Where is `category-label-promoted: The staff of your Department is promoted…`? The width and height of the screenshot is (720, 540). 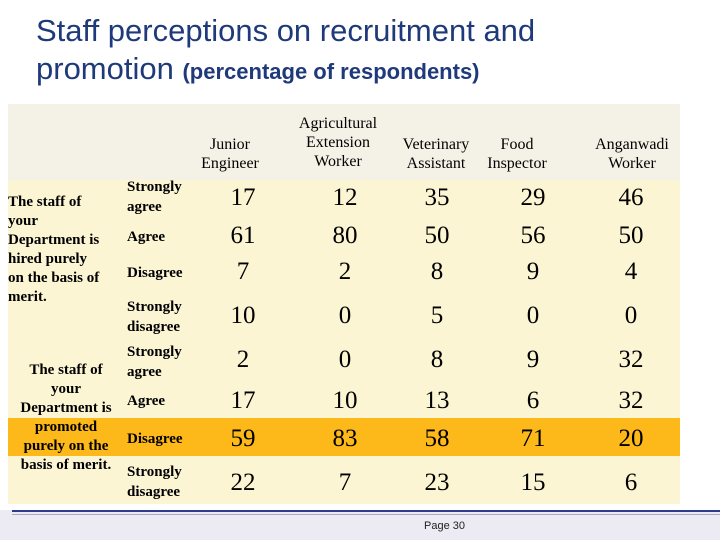
category-label-promoted: The staff of your Department is promoted… is located at coordinates (66, 418).